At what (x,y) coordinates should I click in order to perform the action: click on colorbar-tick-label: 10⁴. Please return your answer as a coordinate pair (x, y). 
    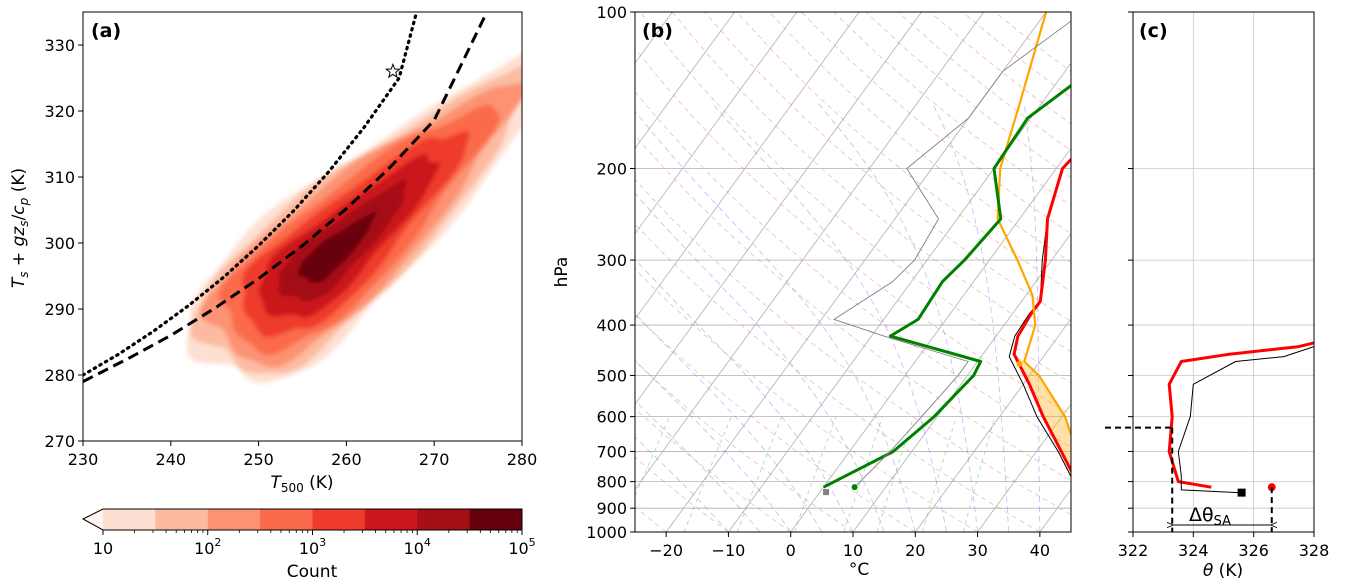
    Looking at the image, I should click on (417, 547).